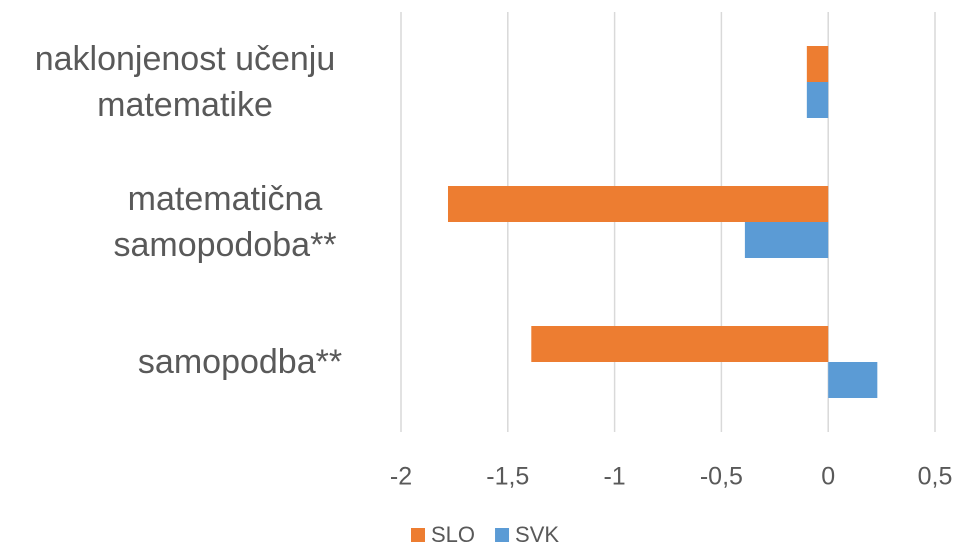 This screenshot has width=959, height=548. Describe the element at coordinates (185, 82) in the screenshot. I see `y-tick-label: naklonjenost učenju matematike` at that location.